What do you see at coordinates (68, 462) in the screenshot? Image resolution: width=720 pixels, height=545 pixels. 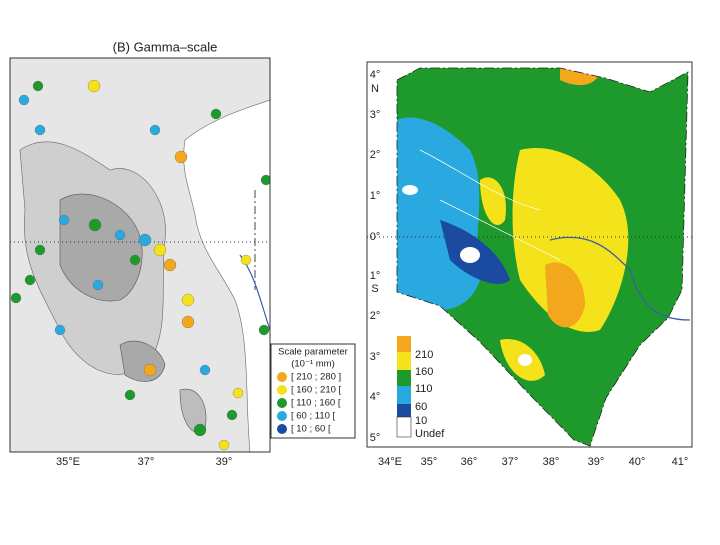 I see `x-label: 35°E` at bounding box center [68, 462].